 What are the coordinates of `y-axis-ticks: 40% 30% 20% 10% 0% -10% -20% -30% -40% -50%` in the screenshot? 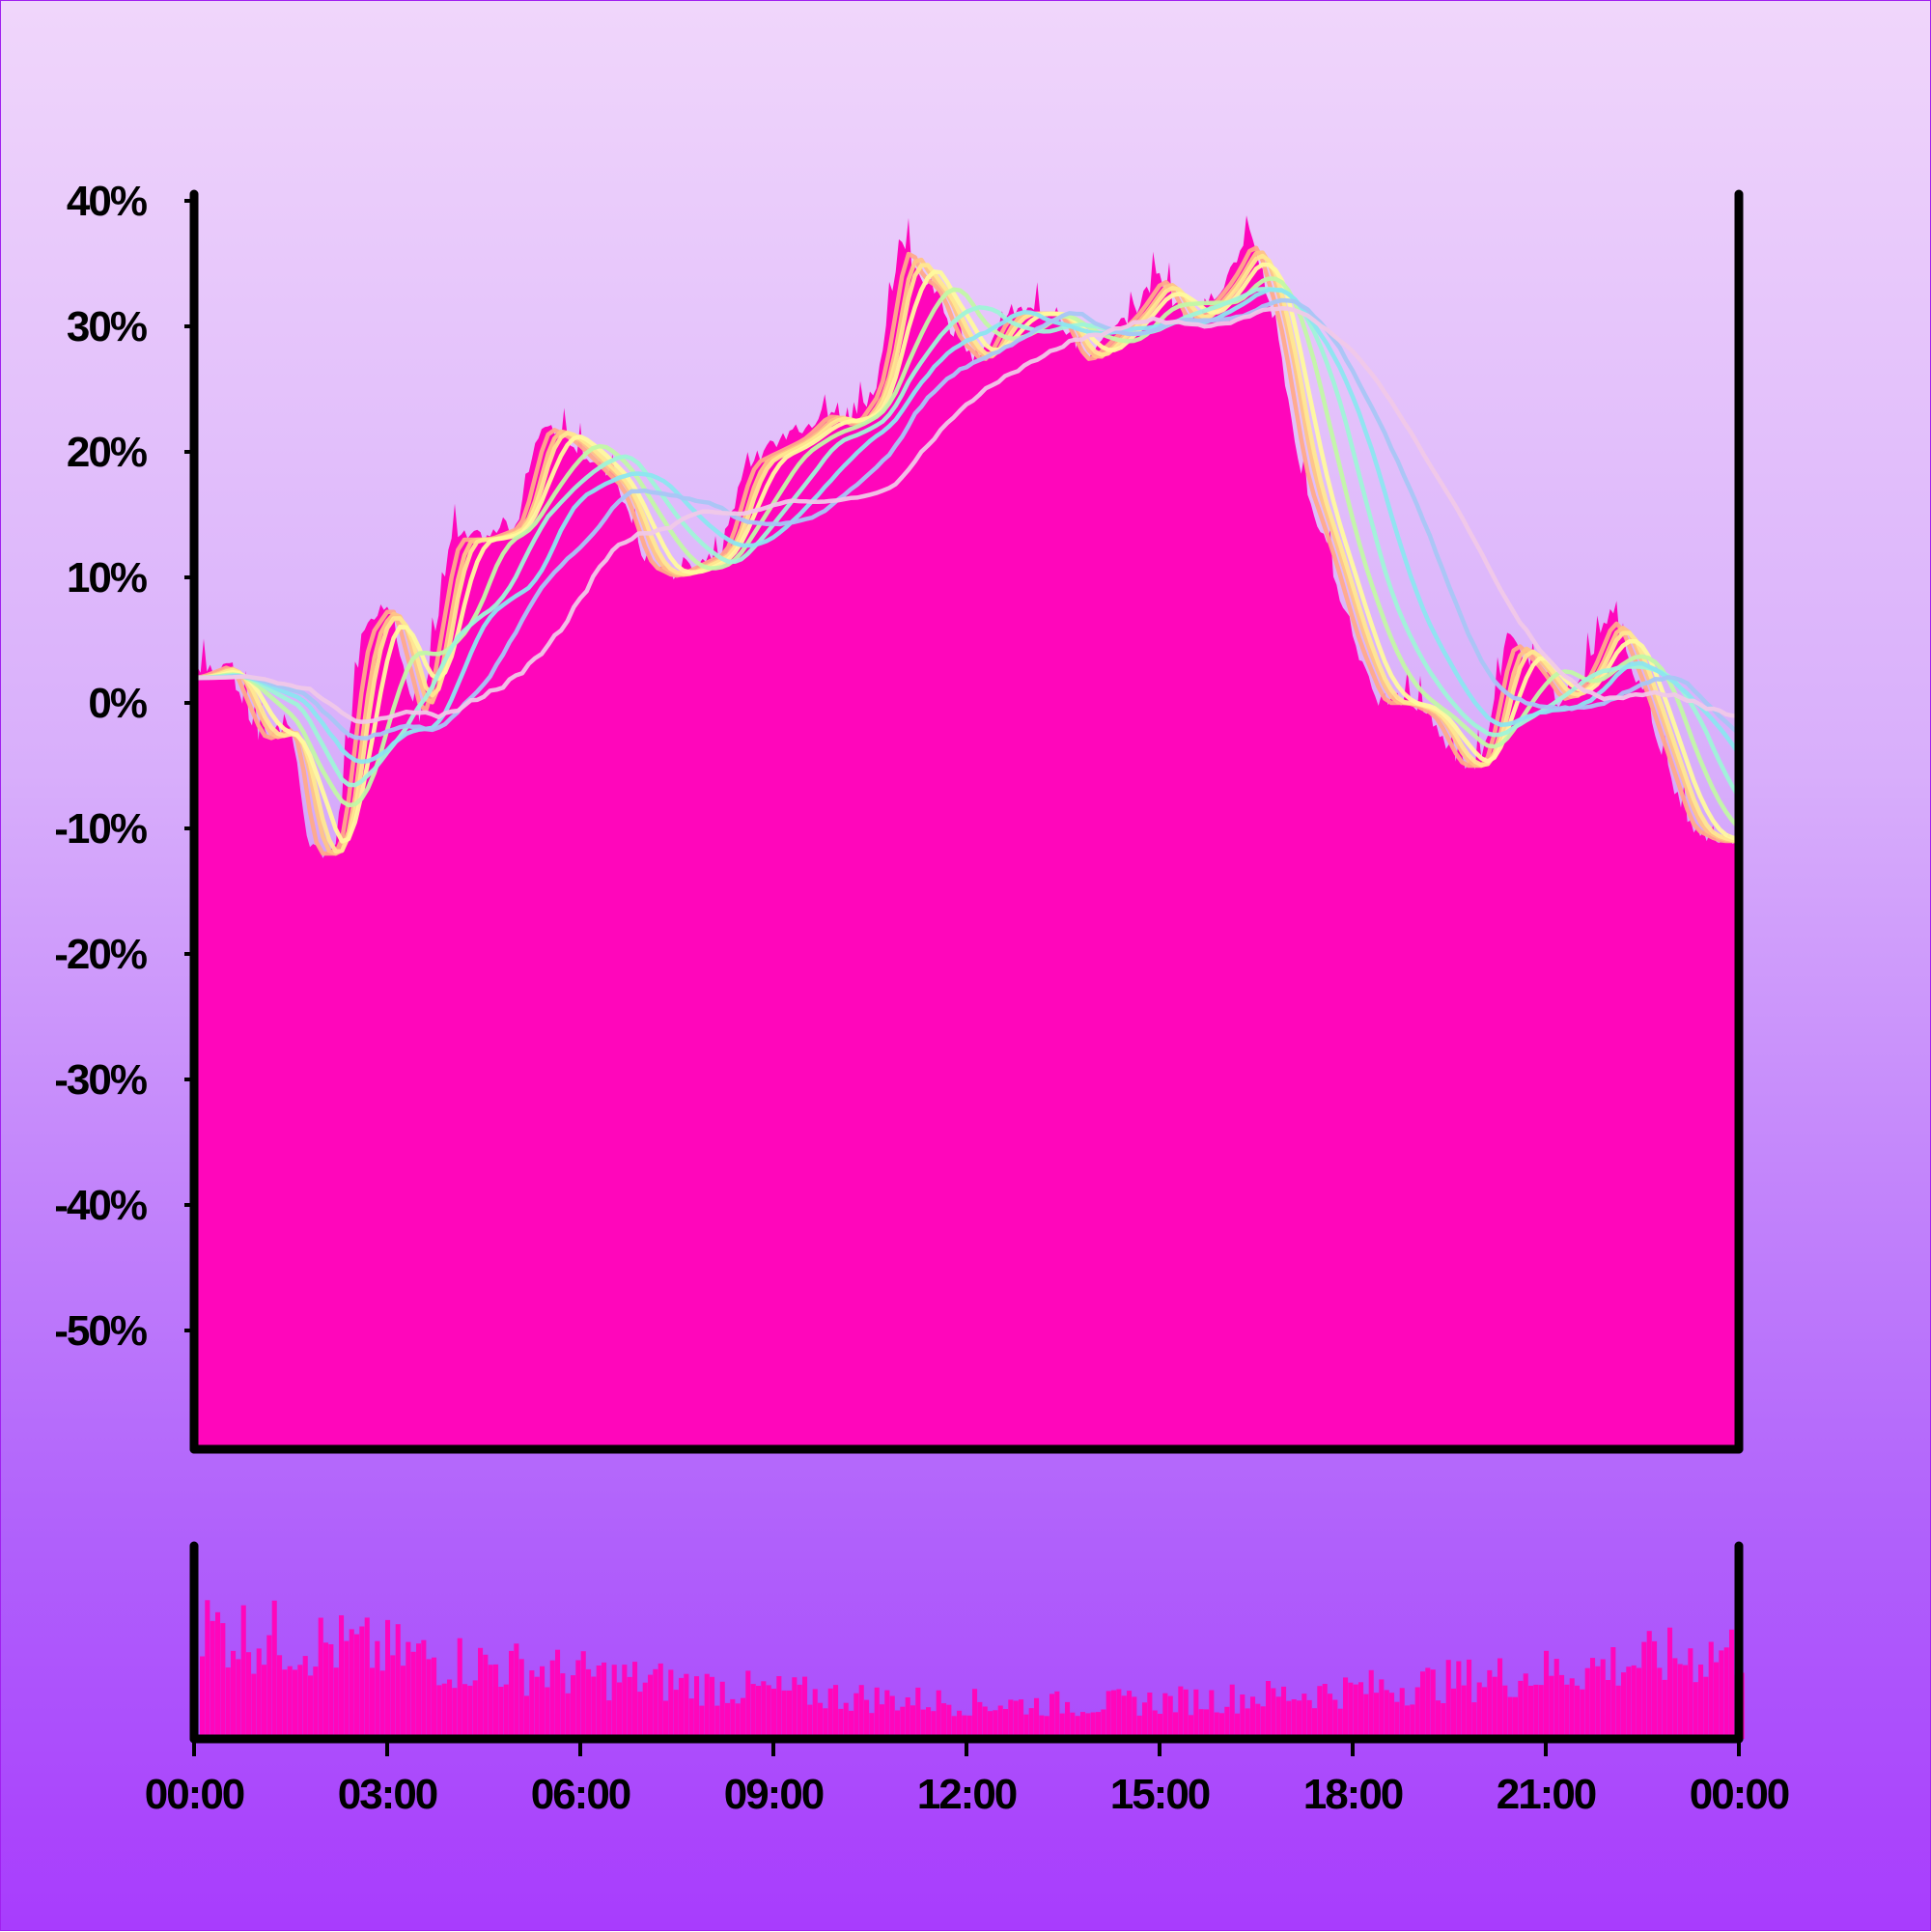 It's located at (124, 767).